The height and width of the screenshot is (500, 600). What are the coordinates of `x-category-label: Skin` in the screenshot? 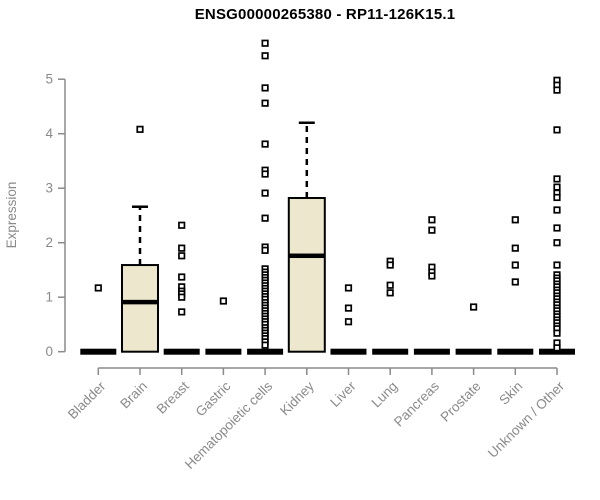 It's located at (510, 393).